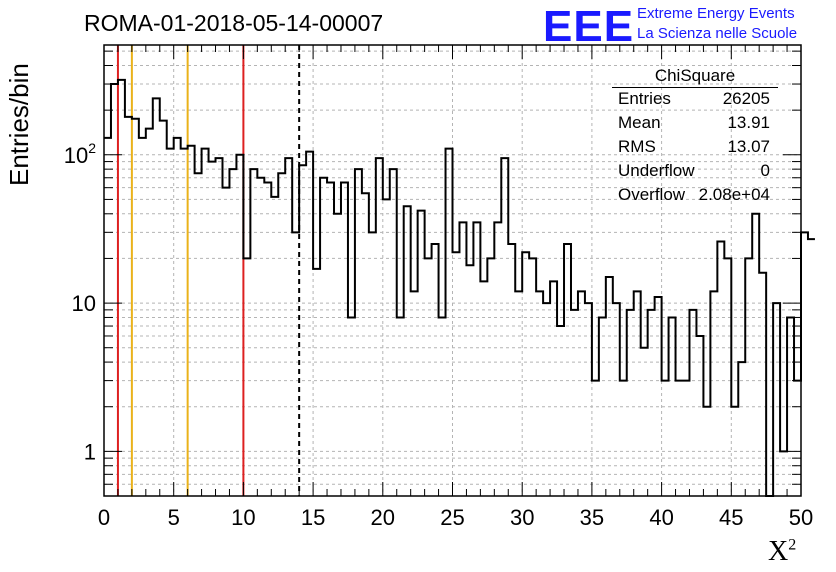  What do you see at coordinates (748, 122) in the screenshot?
I see `stats-value: 13.91` at bounding box center [748, 122].